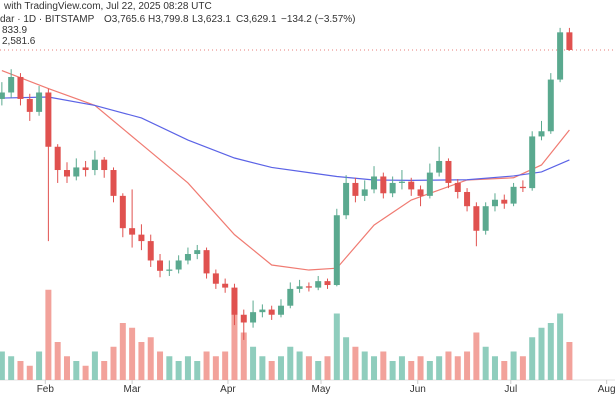 The image size is (615, 410). I want to click on x-tick-label: Jun, so click(418, 389).